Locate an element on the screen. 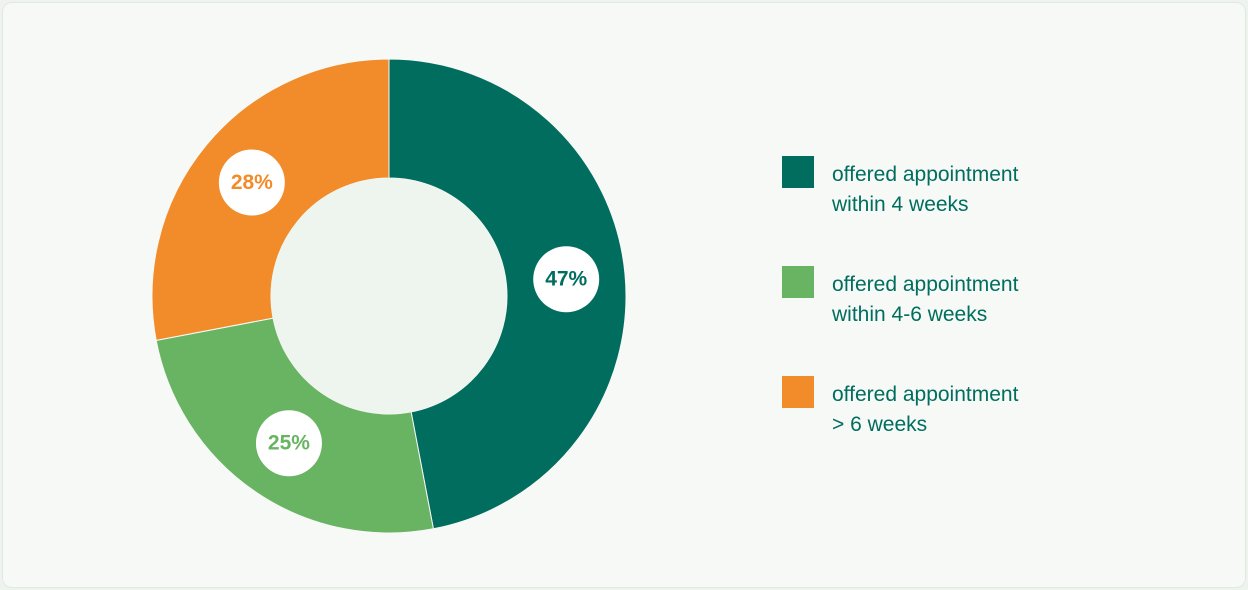  slice-label-over-6-weeks: 28% is located at coordinates (251, 182).